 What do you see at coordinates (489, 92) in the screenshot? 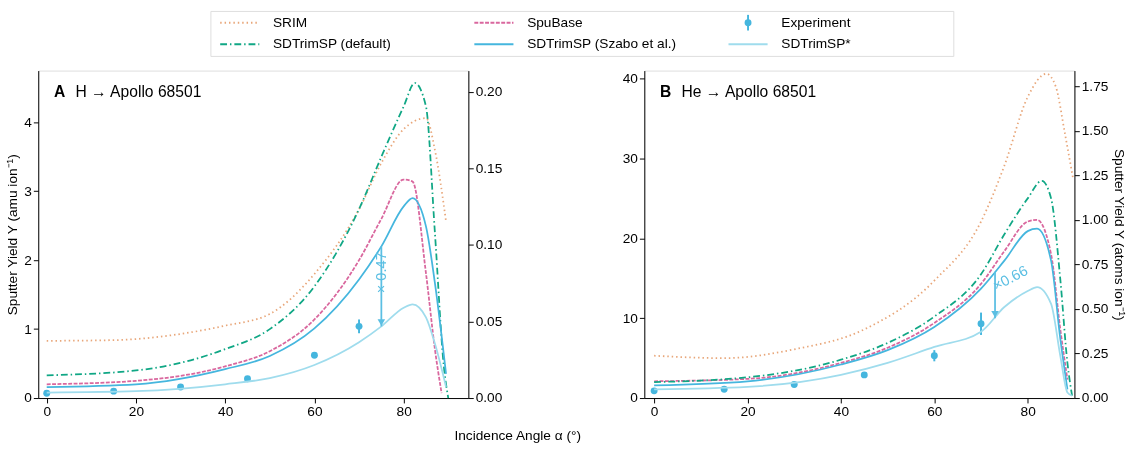
I see `y2-tick-label: 0.20` at bounding box center [489, 92].